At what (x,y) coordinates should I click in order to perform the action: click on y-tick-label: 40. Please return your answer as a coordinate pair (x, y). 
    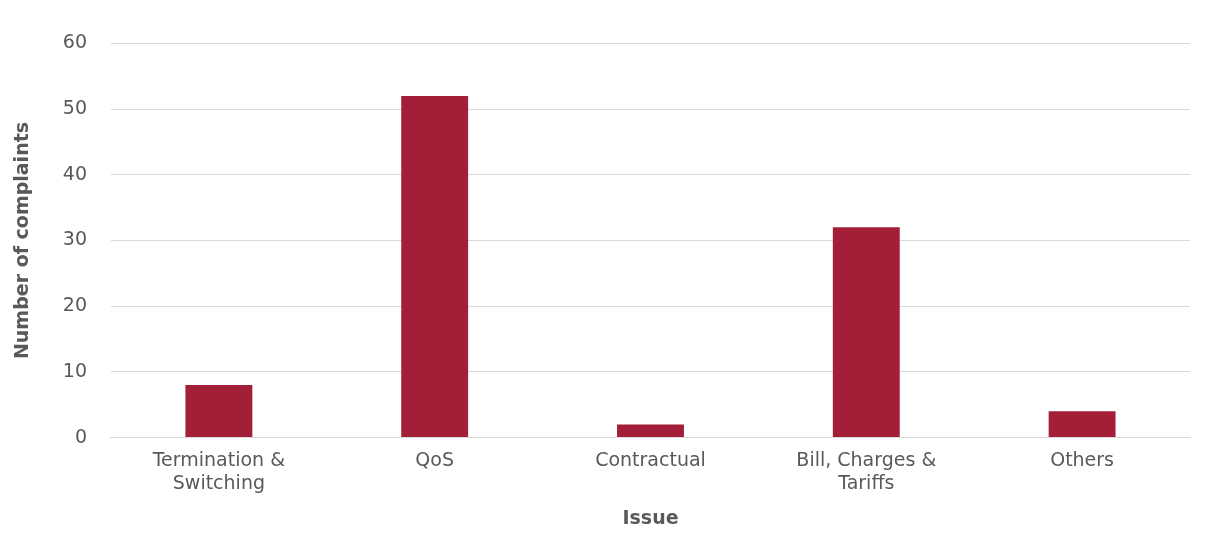
    Looking at the image, I should click on (74, 172).